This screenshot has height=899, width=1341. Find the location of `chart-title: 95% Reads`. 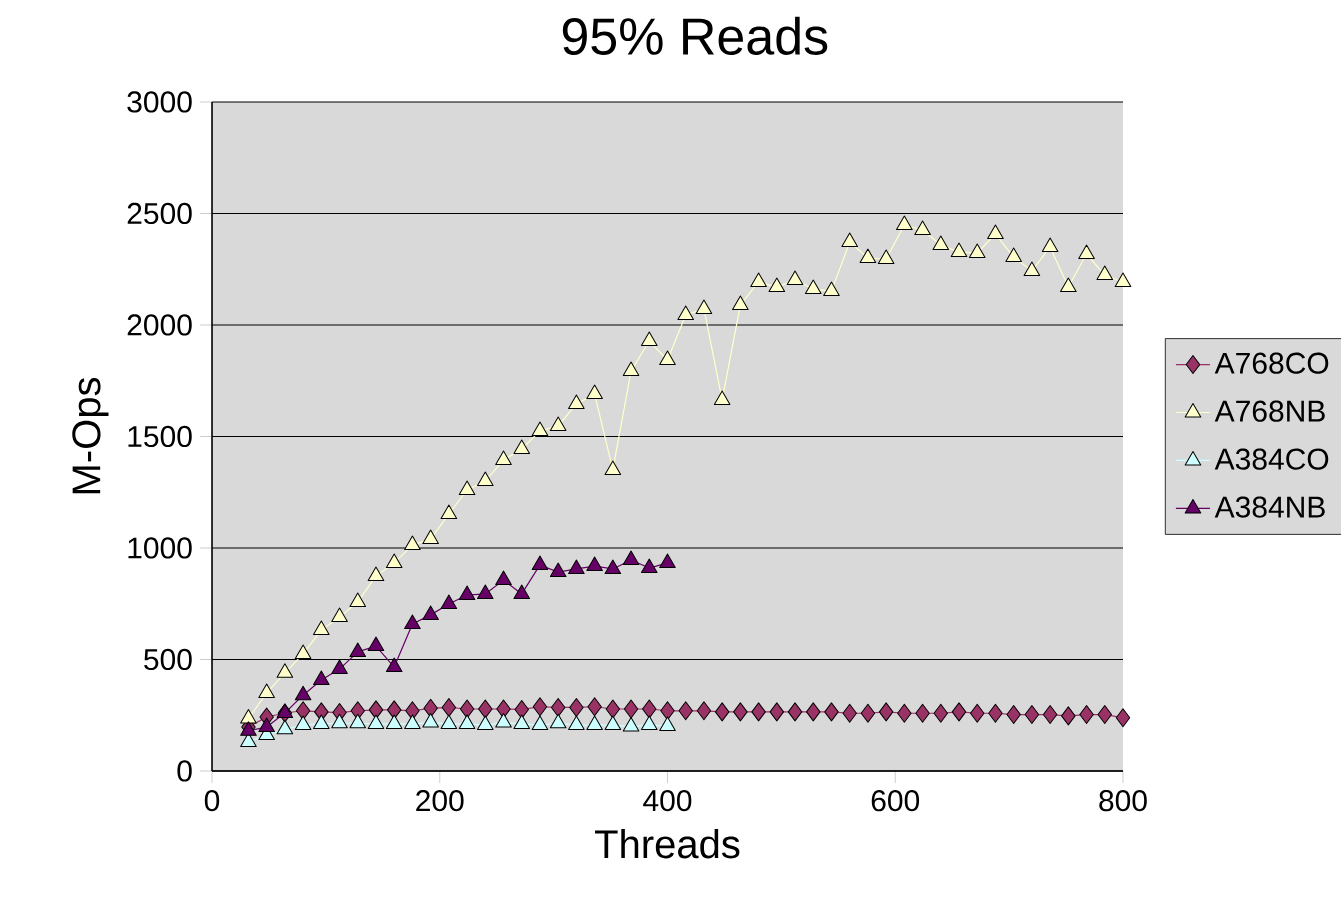

chart-title: 95% Reads is located at coordinates (695, 35).